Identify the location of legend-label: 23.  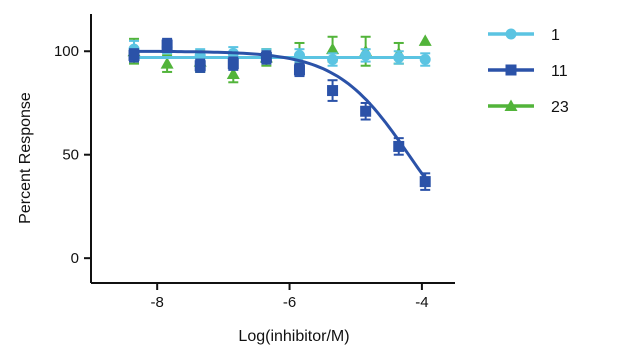
(560, 107).